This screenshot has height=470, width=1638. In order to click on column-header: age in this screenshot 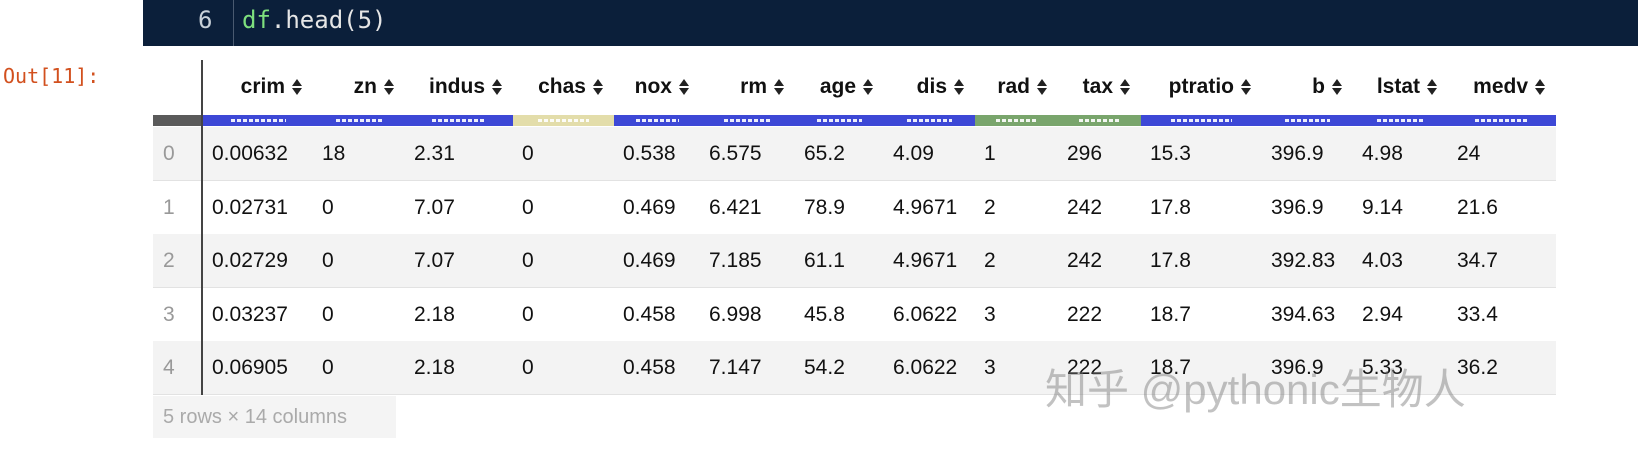, I will do `click(839, 87)`.